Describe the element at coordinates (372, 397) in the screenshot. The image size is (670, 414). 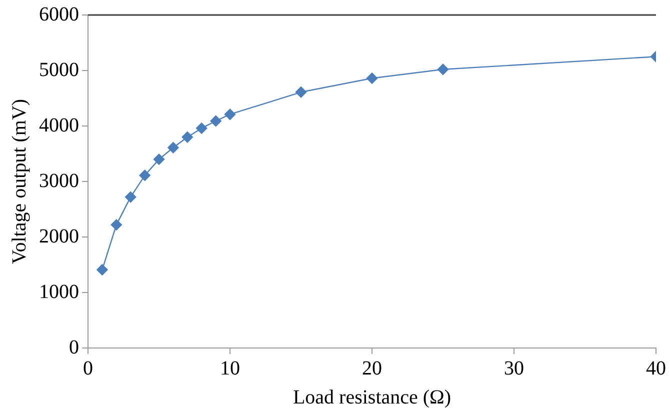
I see `x-axis-title: Load resistance (Ω)` at that location.